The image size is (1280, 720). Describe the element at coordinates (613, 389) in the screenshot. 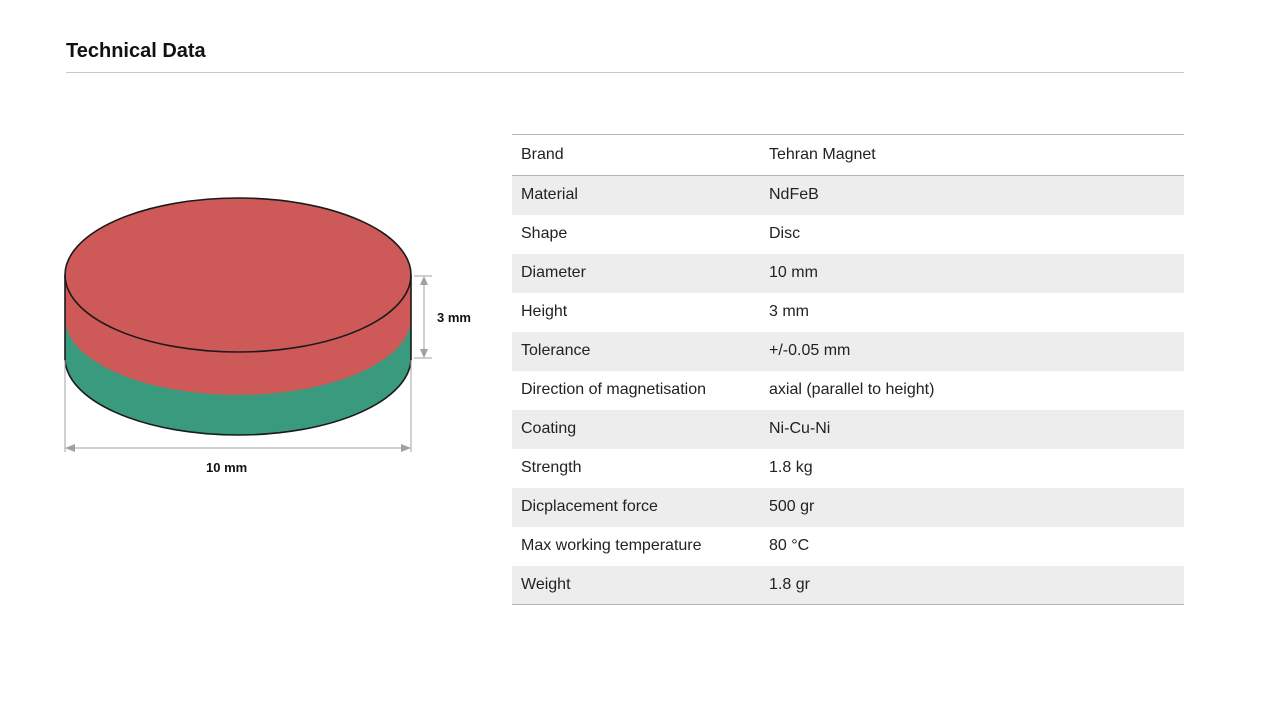

I see `spec-property: Direction of magnetisation` at that location.